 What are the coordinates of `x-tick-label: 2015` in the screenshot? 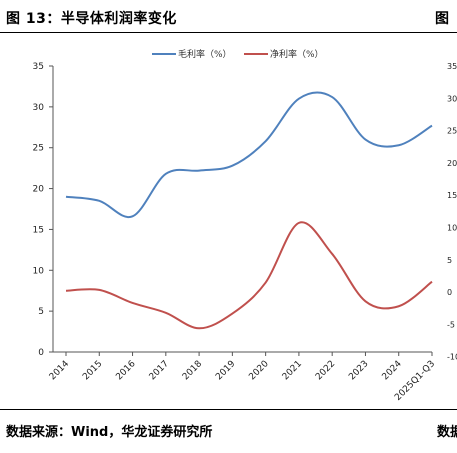 It's located at (92, 370).